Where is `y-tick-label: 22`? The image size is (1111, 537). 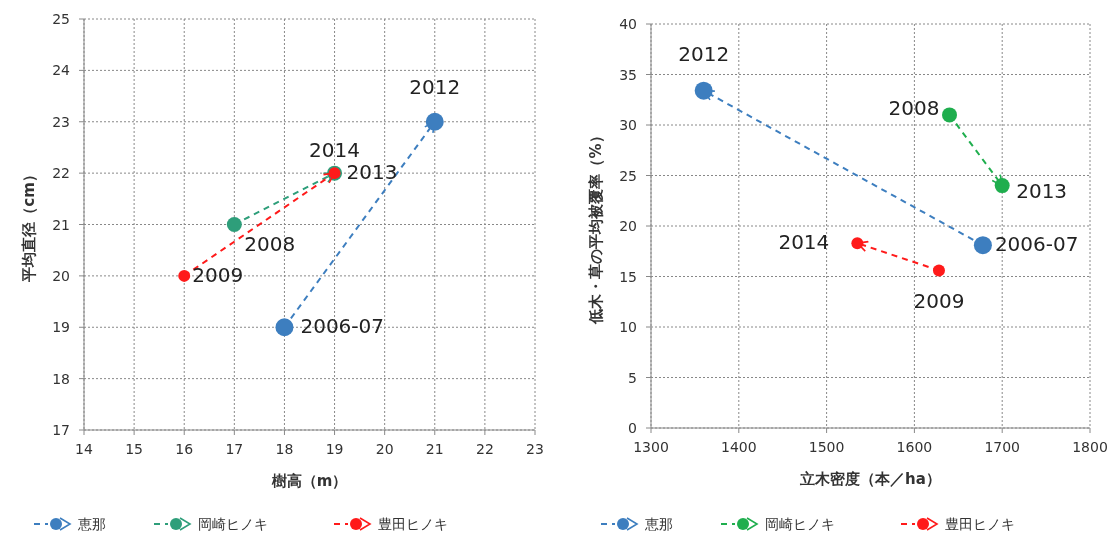
y-tick-label: 22 is located at coordinates (61, 173).